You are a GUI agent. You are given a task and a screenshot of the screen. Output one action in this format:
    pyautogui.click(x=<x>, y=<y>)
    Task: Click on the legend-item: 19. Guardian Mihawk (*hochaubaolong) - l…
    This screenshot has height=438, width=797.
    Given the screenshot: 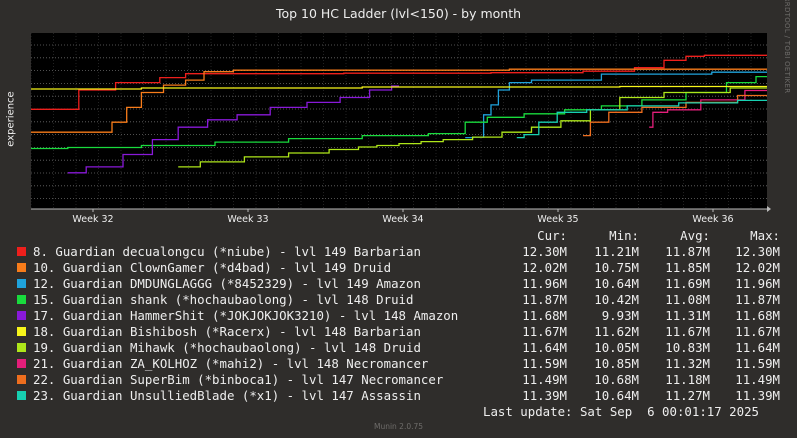 What is the action you would take?
    pyautogui.click(x=398, y=348)
    